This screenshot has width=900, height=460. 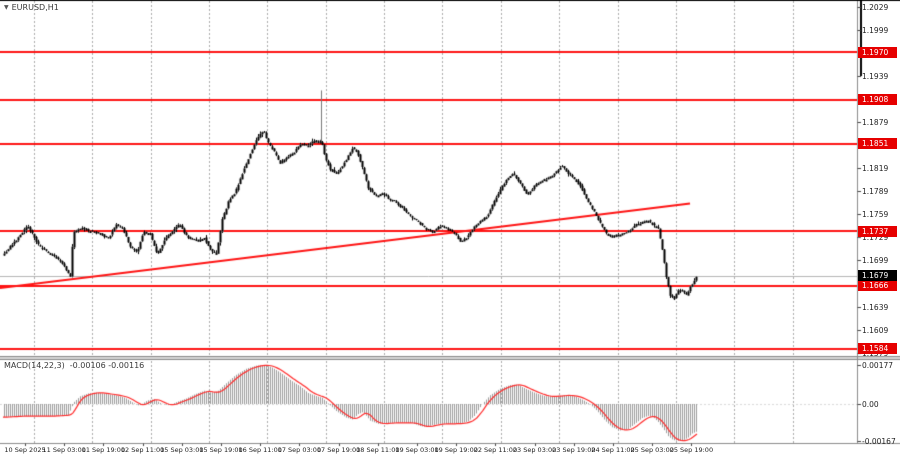 What do you see at coordinates (35, 7) in the screenshot?
I see `symbol-label: EURUSD,H1` at bounding box center [35, 7].